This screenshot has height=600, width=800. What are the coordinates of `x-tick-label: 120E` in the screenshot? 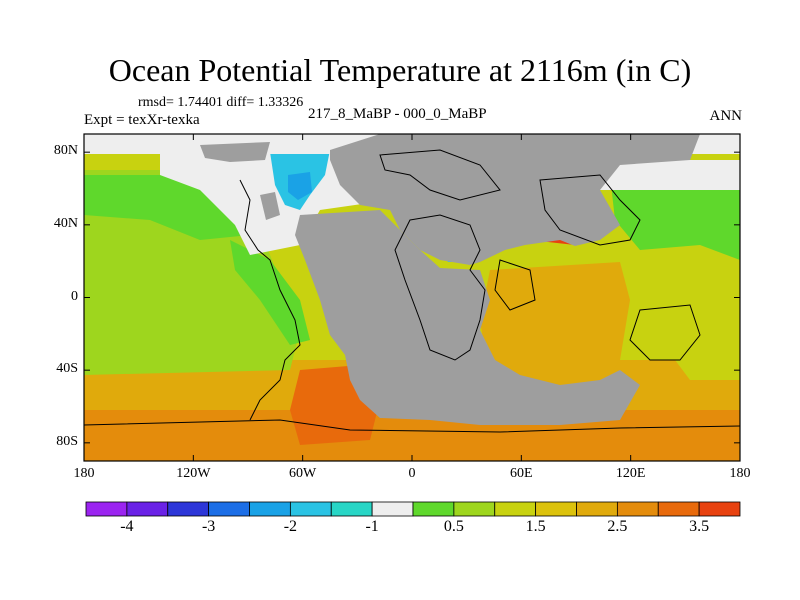 It's located at (630, 473).